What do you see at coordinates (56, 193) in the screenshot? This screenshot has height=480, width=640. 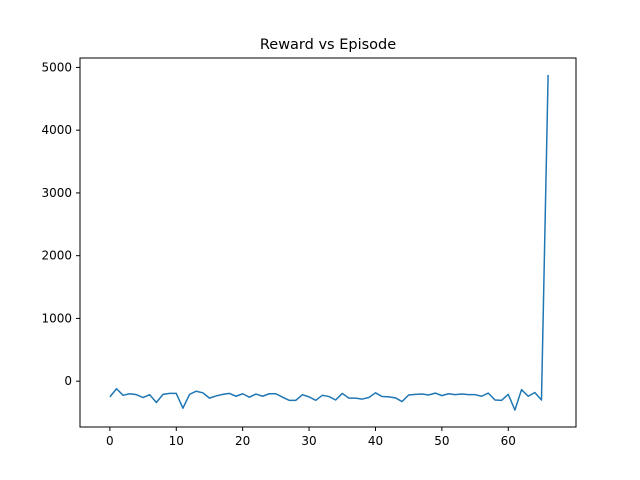 I see `y-tick-label: 3000` at bounding box center [56, 193].